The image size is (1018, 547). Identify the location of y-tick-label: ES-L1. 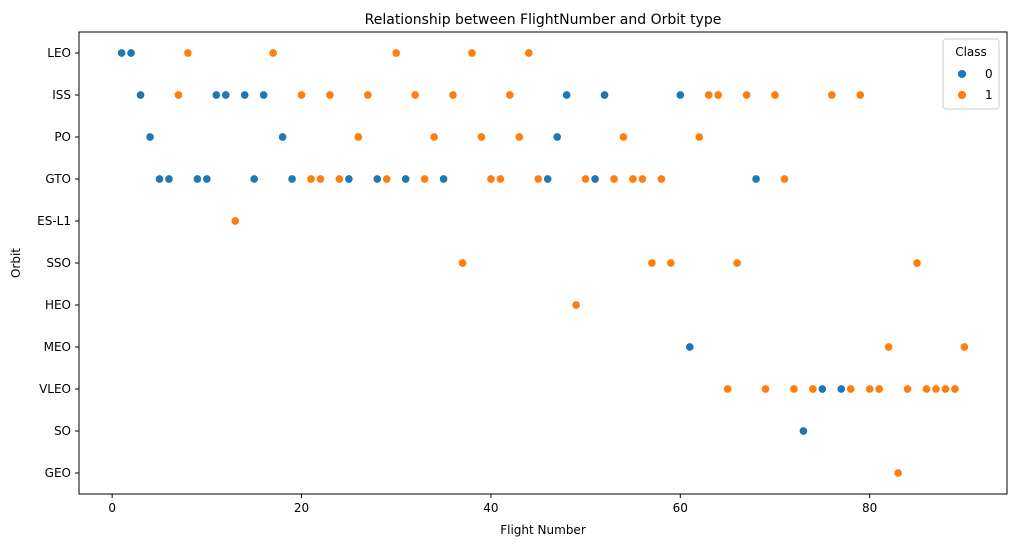
(54, 221).